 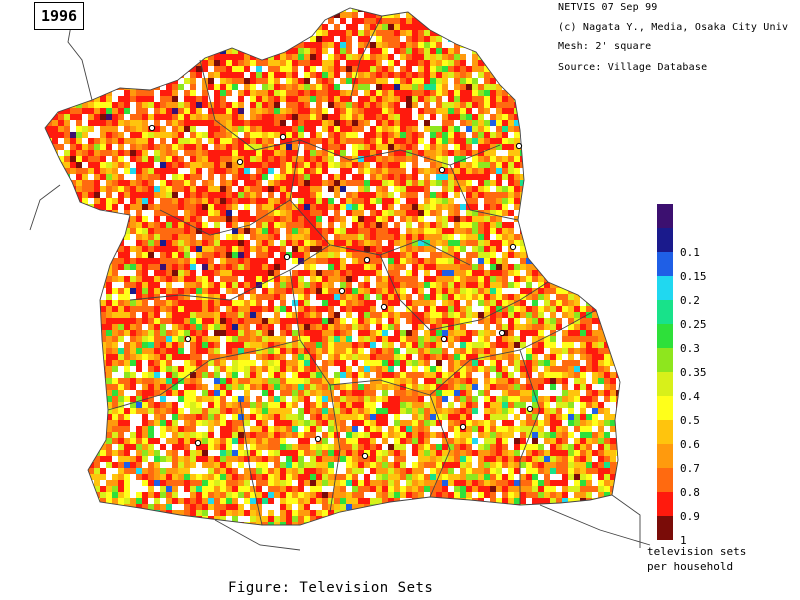 What do you see at coordinates (59, 16) in the screenshot?
I see `year-label: 1996` at bounding box center [59, 16].